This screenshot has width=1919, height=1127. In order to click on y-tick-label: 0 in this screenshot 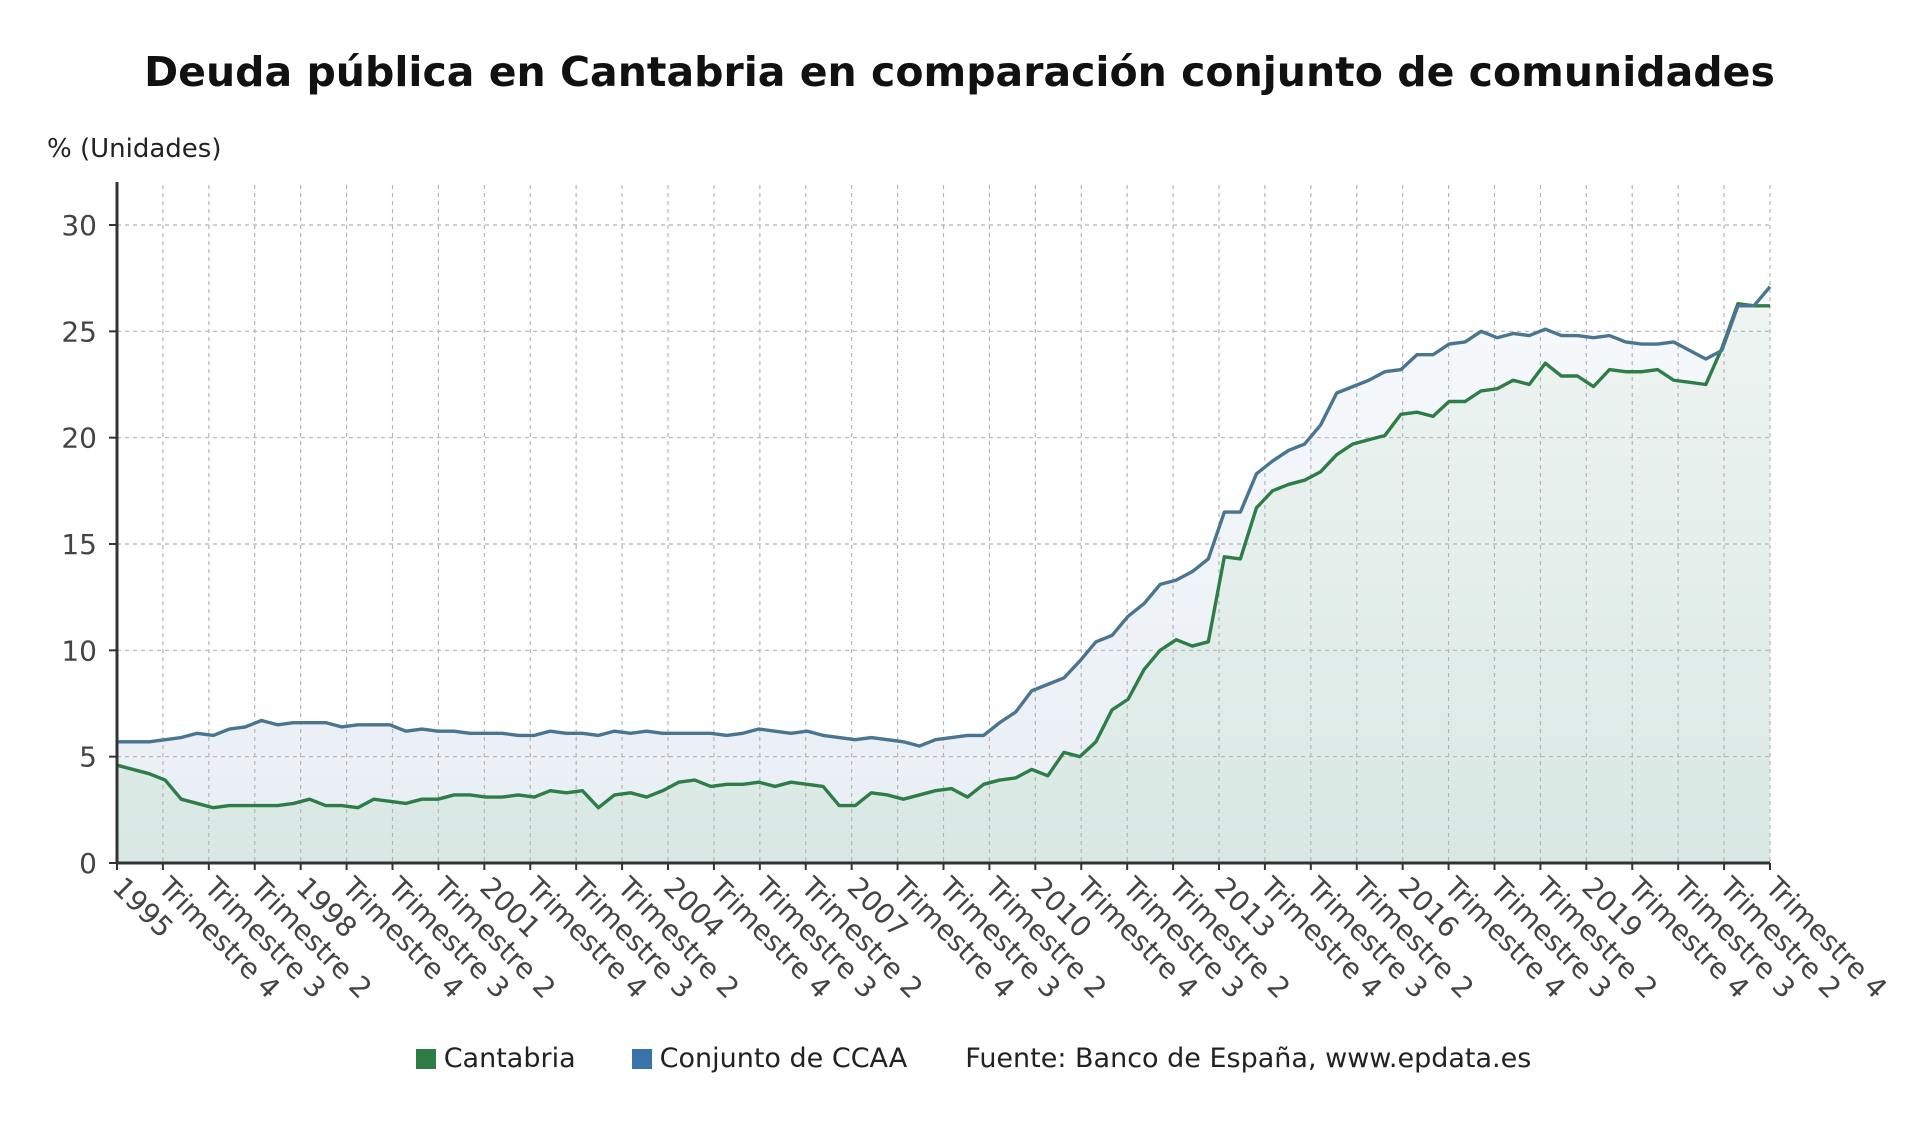, I will do `click(88, 863)`.